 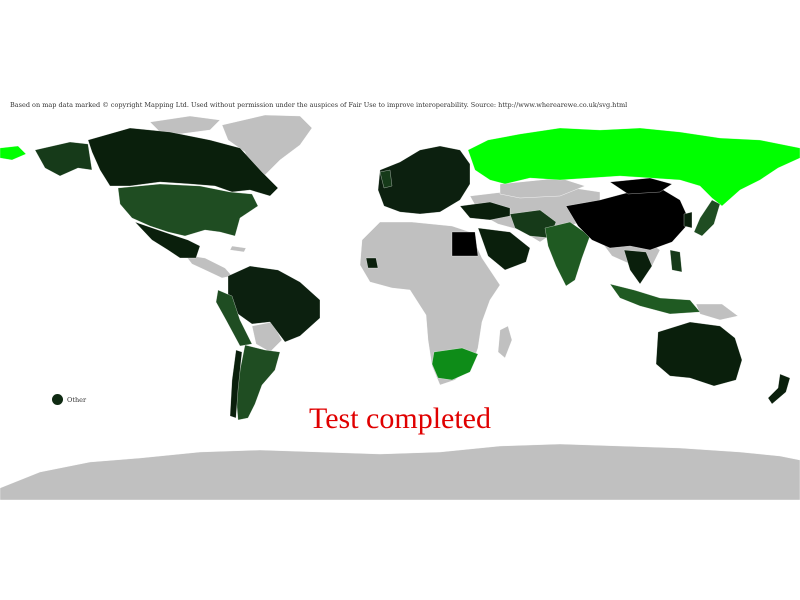 I want to click on status-message: Test completed, so click(x=399, y=418).